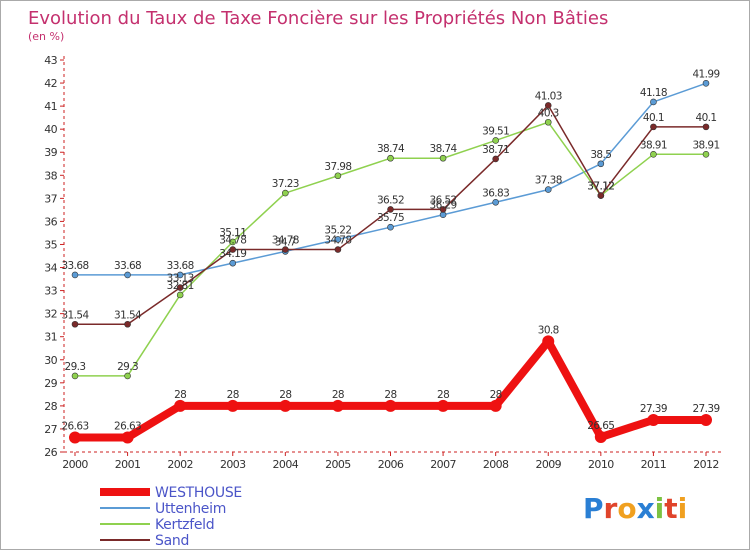 The image size is (750, 550). Describe the element at coordinates (75, 464) in the screenshot. I see `x-tick-label: 2000` at that location.